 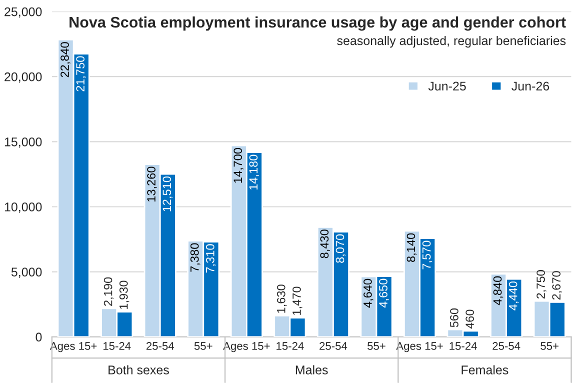 I want to click on text: Males, so click(x=312, y=369).